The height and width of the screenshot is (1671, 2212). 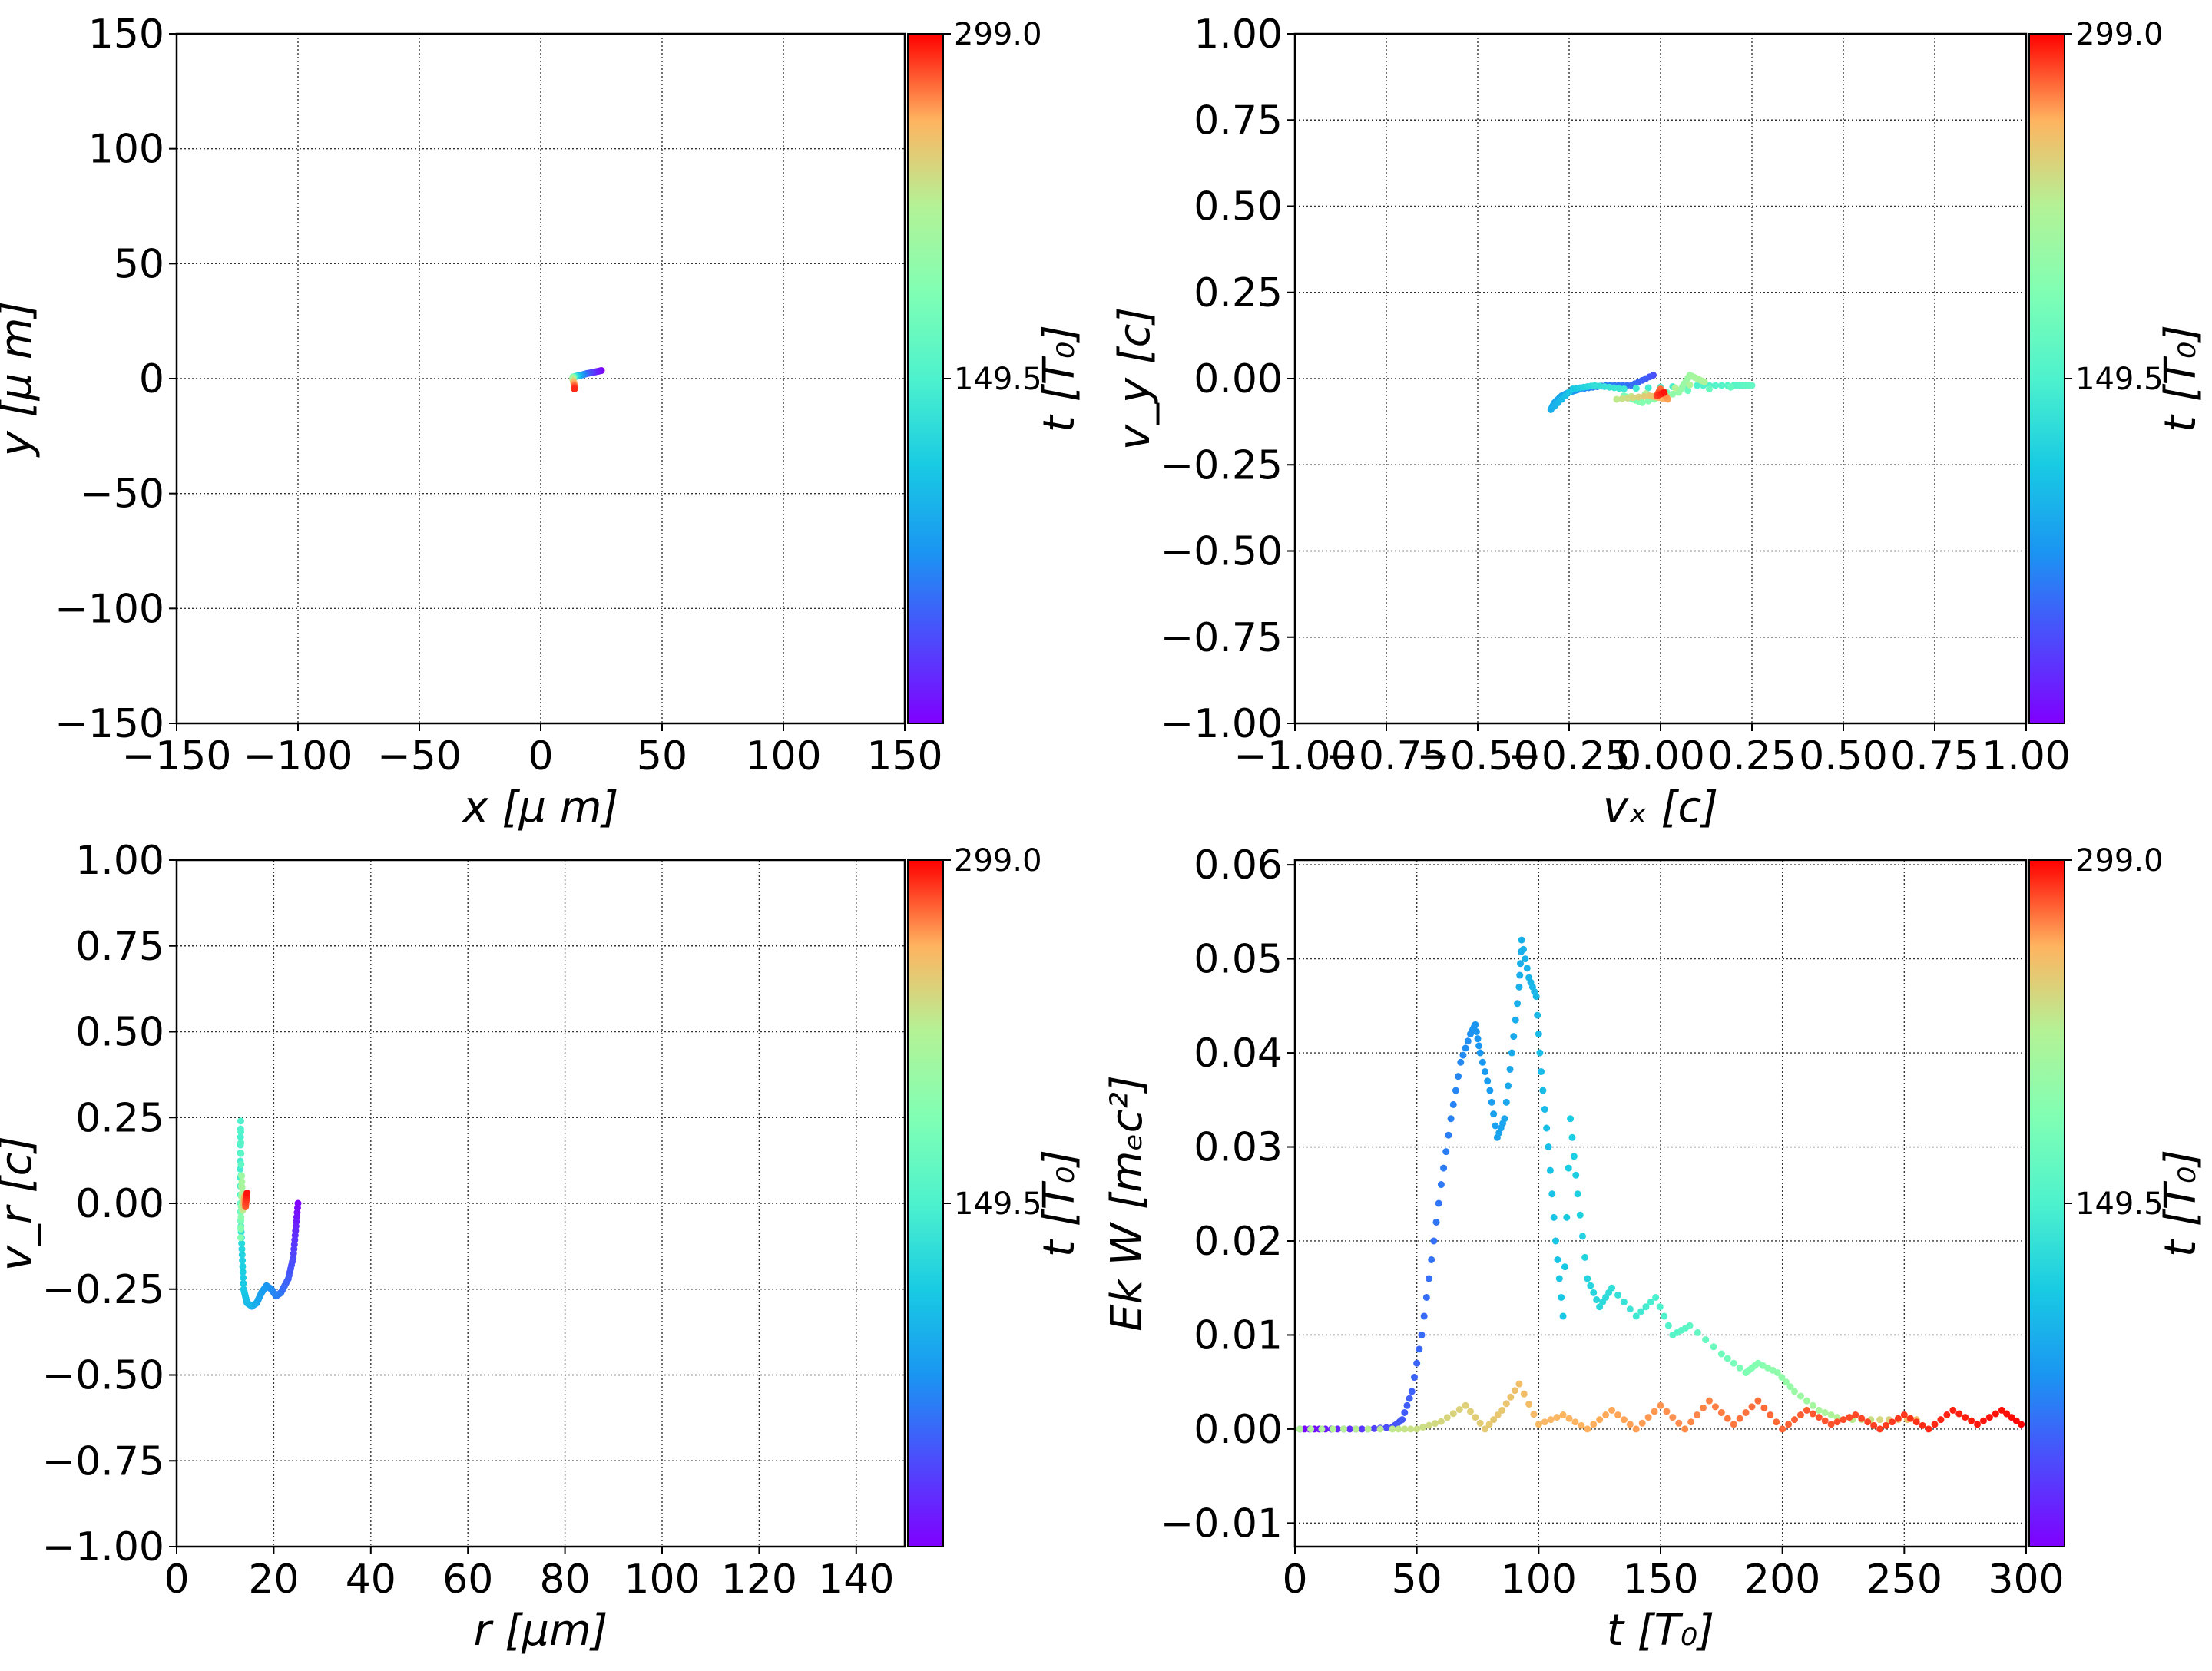 I want to click on x-axis-label: t [T₀], so click(x=1661, y=1631).